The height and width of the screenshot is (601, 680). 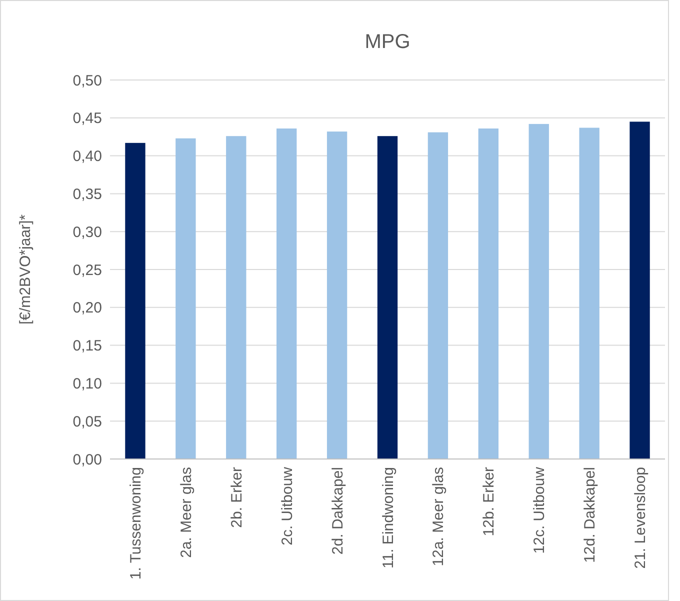 What do you see at coordinates (87, 119) in the screenshot?
I see `y-tick-label: 0,45` at bounding box center [87, 119].